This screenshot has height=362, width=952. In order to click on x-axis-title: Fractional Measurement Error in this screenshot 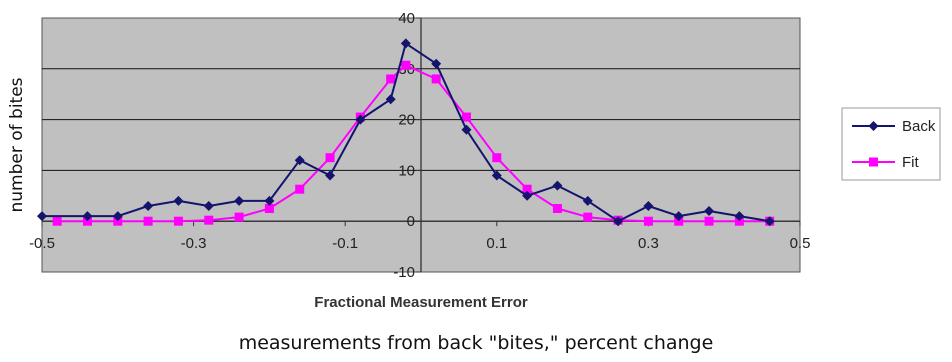, I will do `click(421, 302)`.